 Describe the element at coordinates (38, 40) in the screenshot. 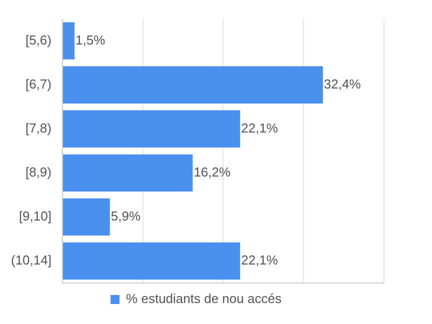

I see `y-tick-label: [5,6)` at that location.